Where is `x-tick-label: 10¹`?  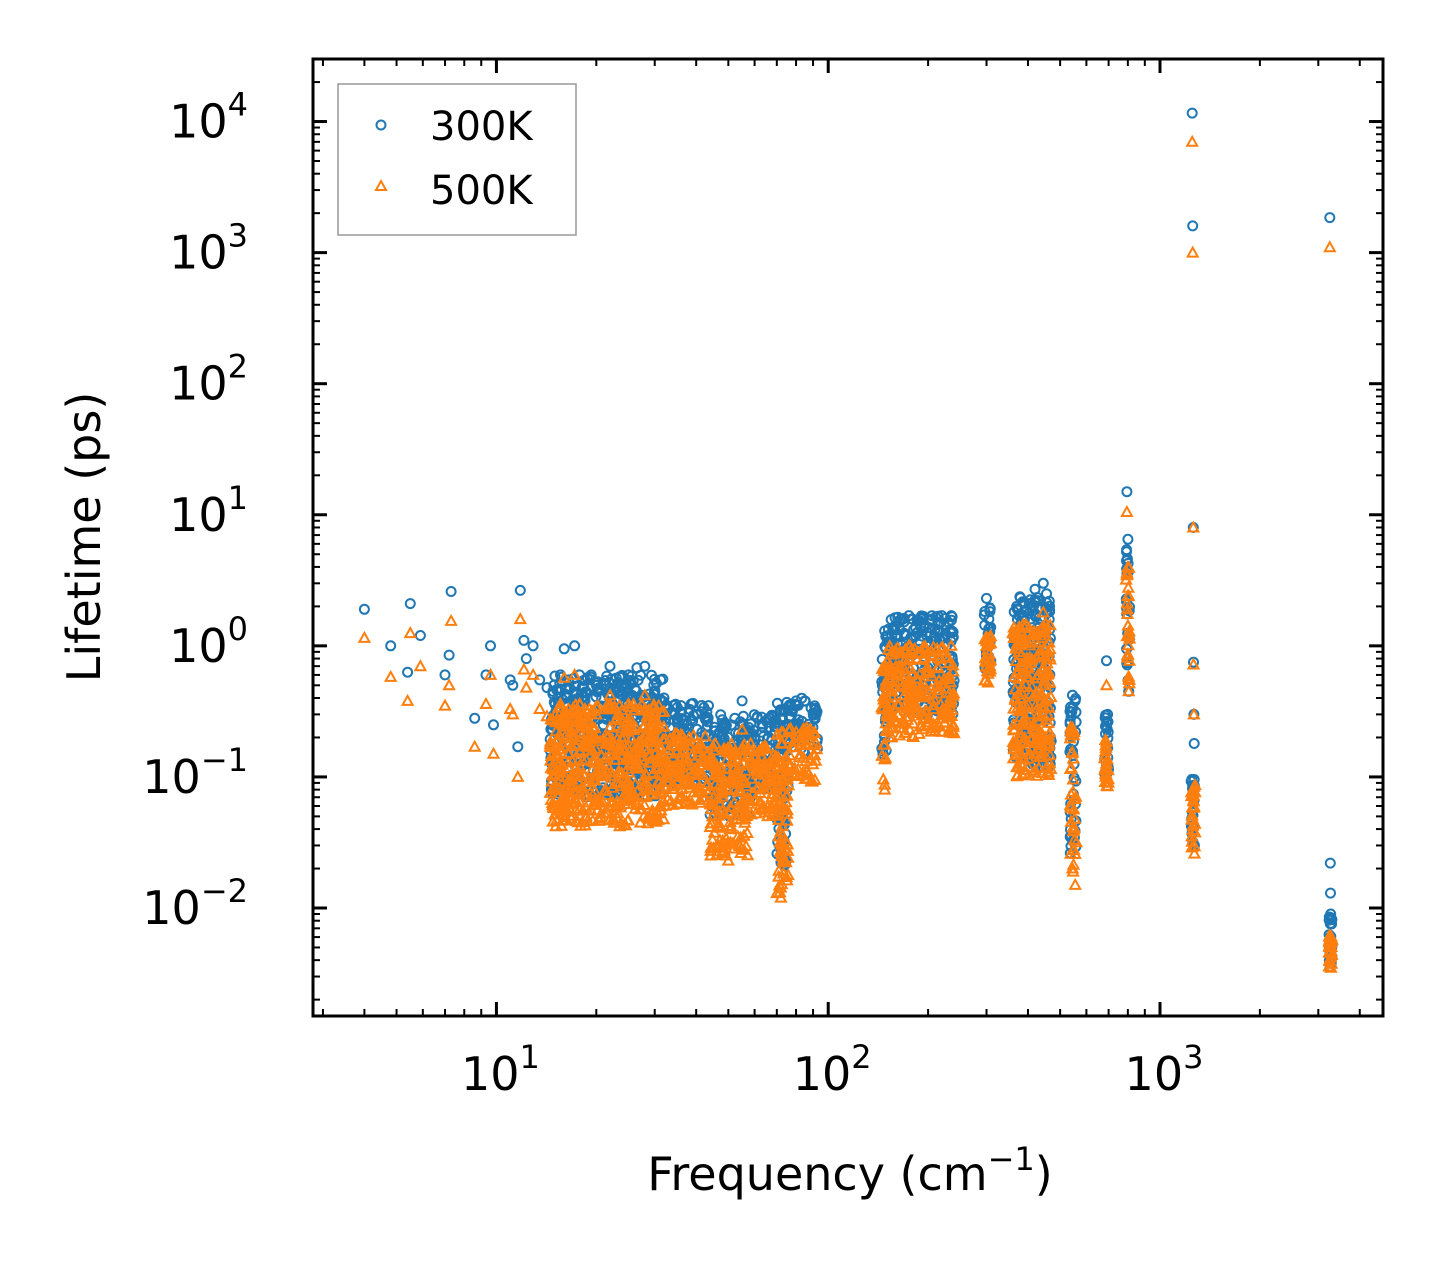 x-tick-label: 10¹ is located at coordinates (500, 1069).